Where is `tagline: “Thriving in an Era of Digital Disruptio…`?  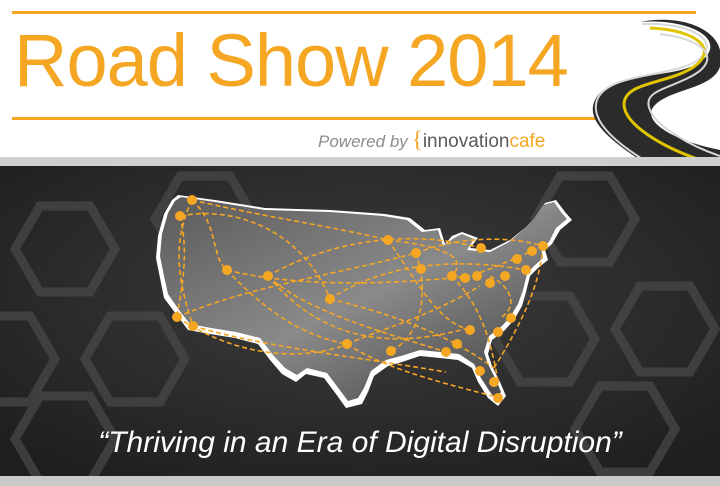 tagline: “Thriving in an Era of Digital Disruptio… is located at coordinates (360, 442).